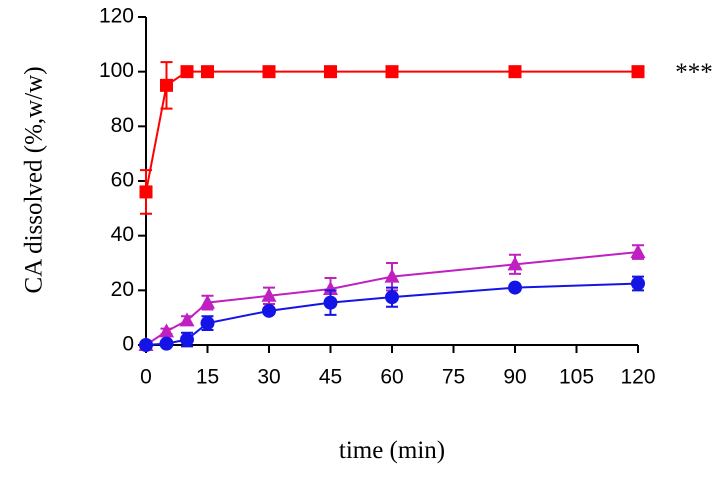  Describe the element at coordinates (330, 377) in the screenshot. I see `x-tick-label: 45` at that location.